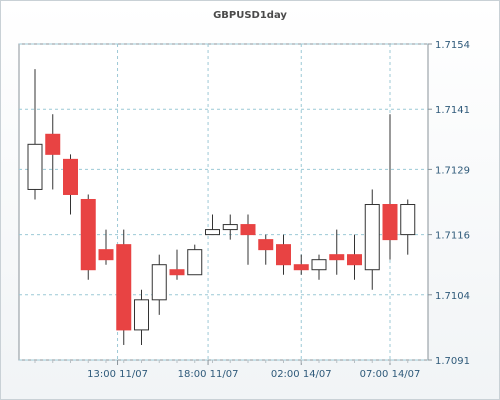  I want to click on x-tick-label: 13:00 11/07, so click(117, 374).